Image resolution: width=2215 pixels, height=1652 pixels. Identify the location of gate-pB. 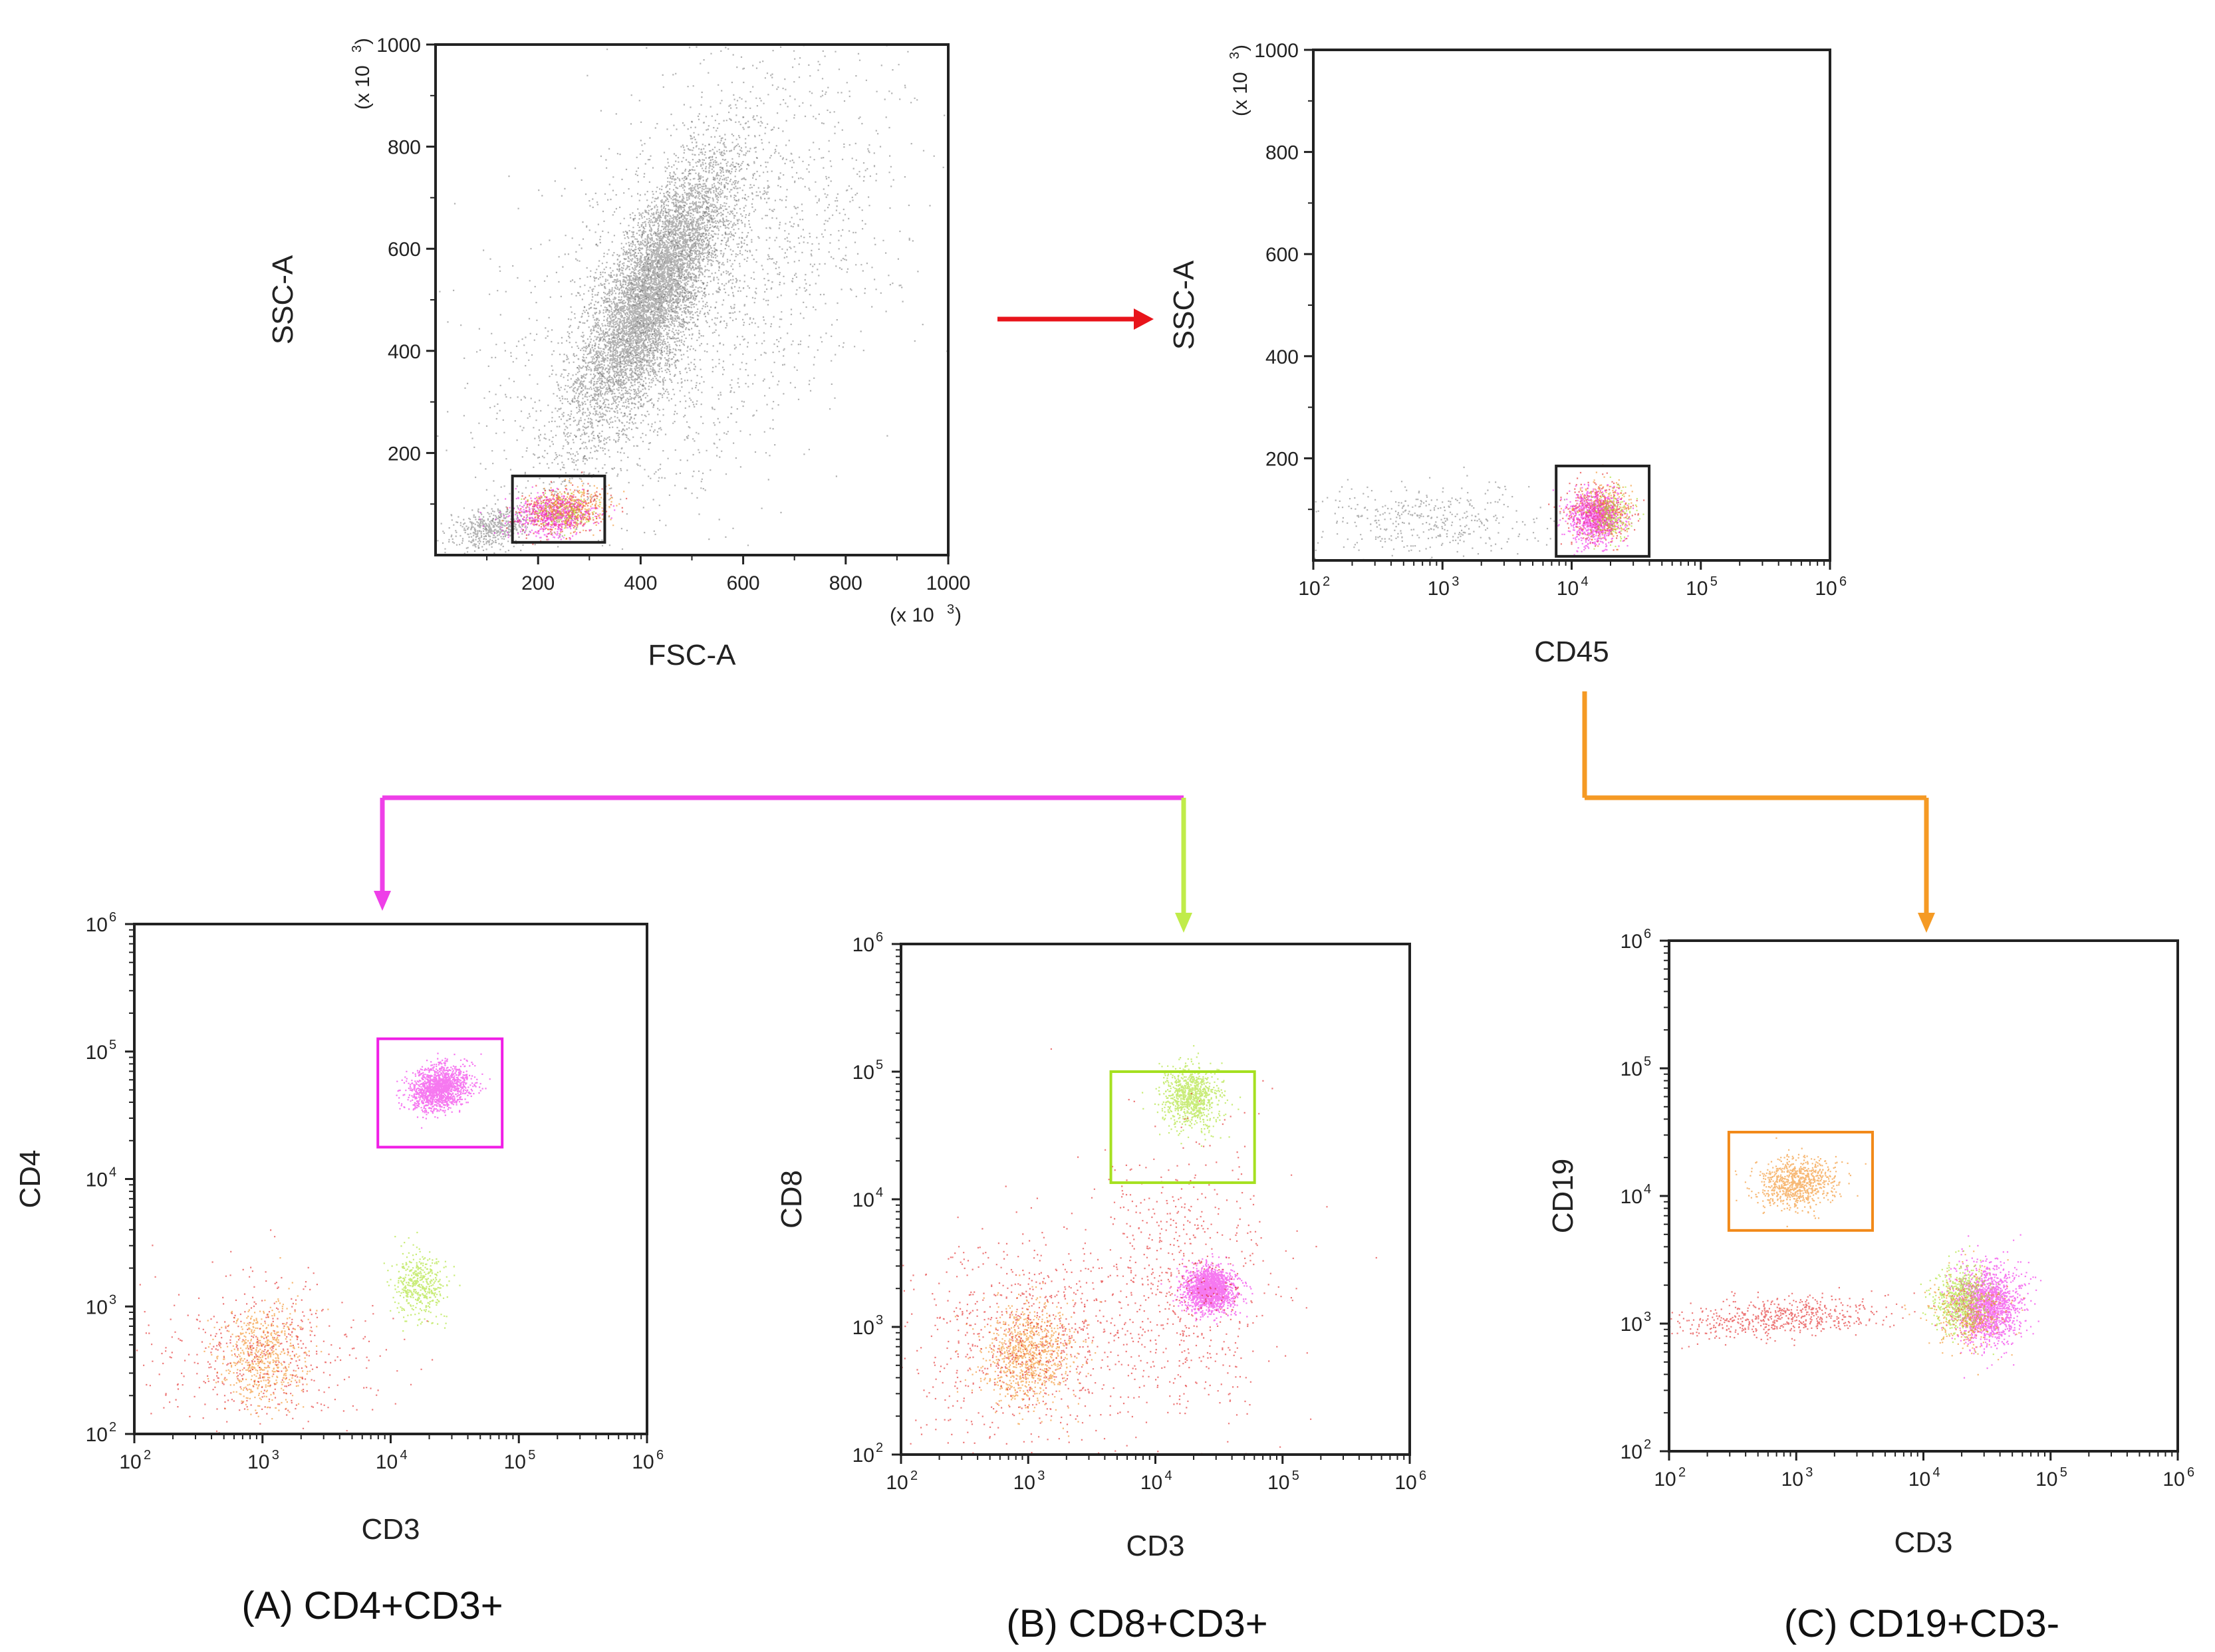
(1182, 1127).